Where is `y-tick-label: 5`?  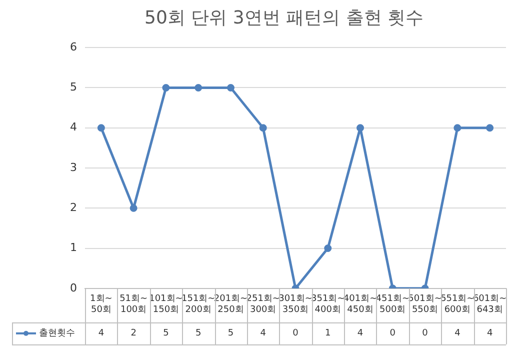 y-tick-label: 5 is located at coordinates (73, 87).